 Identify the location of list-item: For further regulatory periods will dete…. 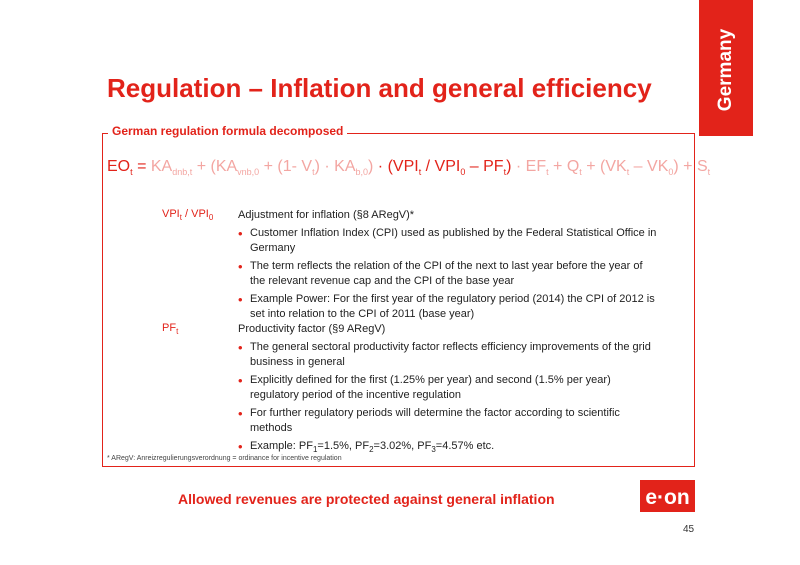
(448, 421).